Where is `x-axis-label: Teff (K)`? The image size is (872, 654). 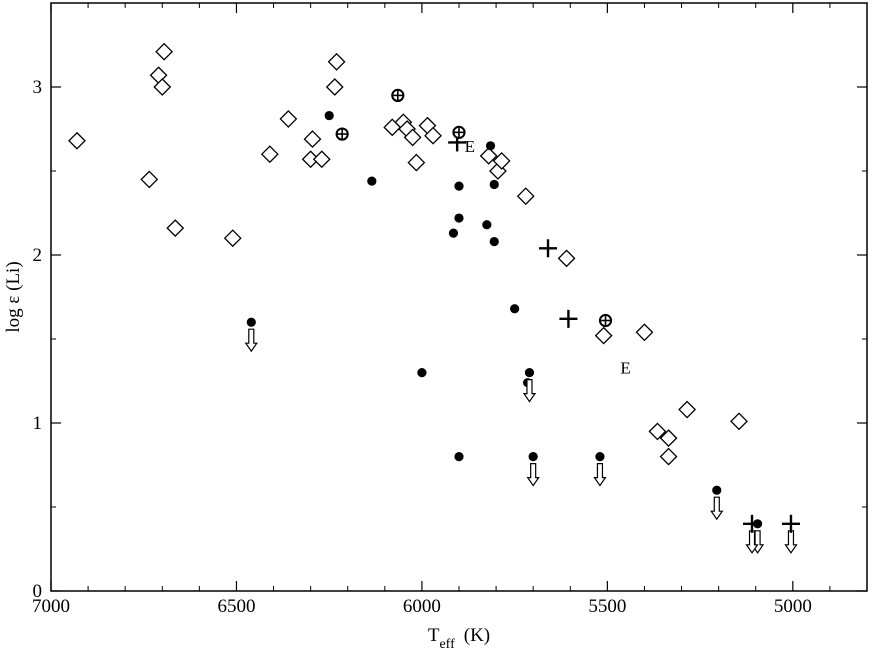 x-axis-label: Teff (K) is located at coordinates (459, 638).